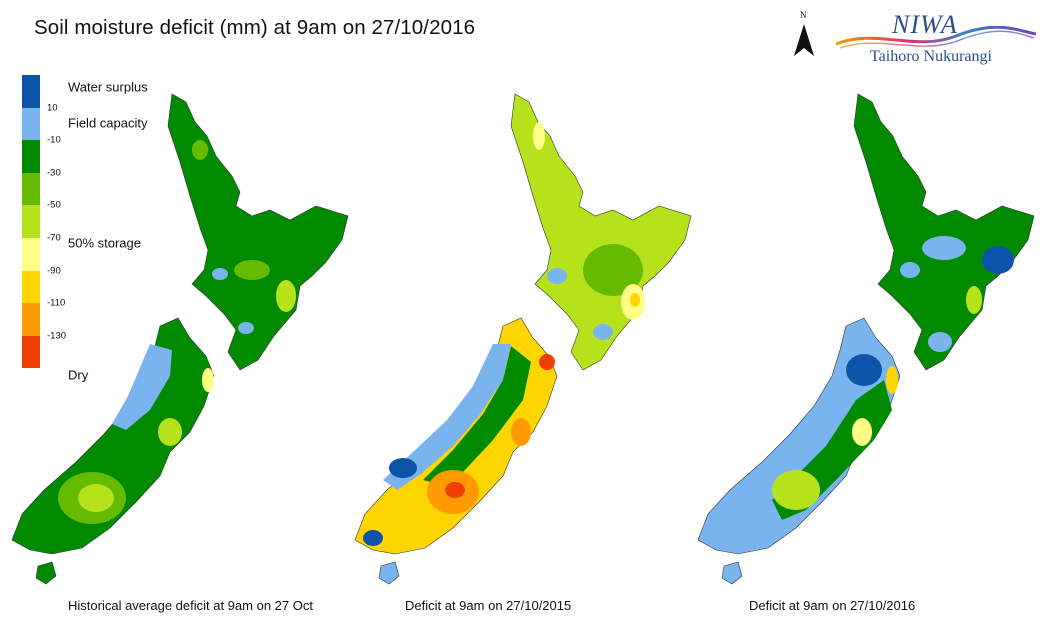 The image size is (1050, 619). What do you see at coordinates (31, 91) in the screenshot?
I see `legend-swatch-water-surplus` at bounding box center [31, 91].